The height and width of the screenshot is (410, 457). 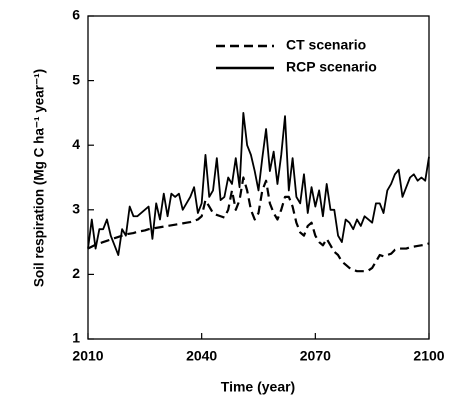 I want to click on legend-label: RCP scenario, so click(x=331, y=67).